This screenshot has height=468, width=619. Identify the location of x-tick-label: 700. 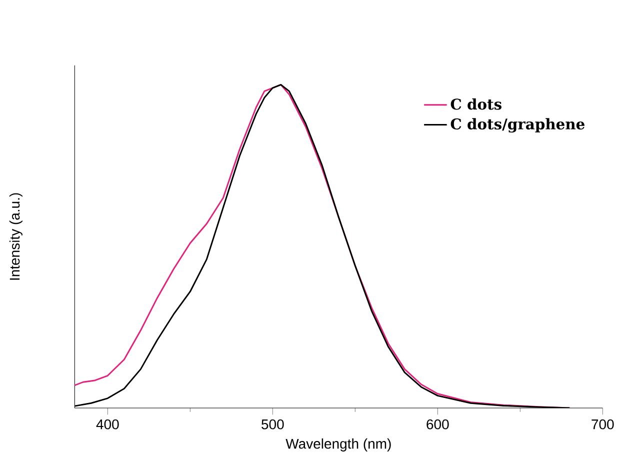
(603, 424).